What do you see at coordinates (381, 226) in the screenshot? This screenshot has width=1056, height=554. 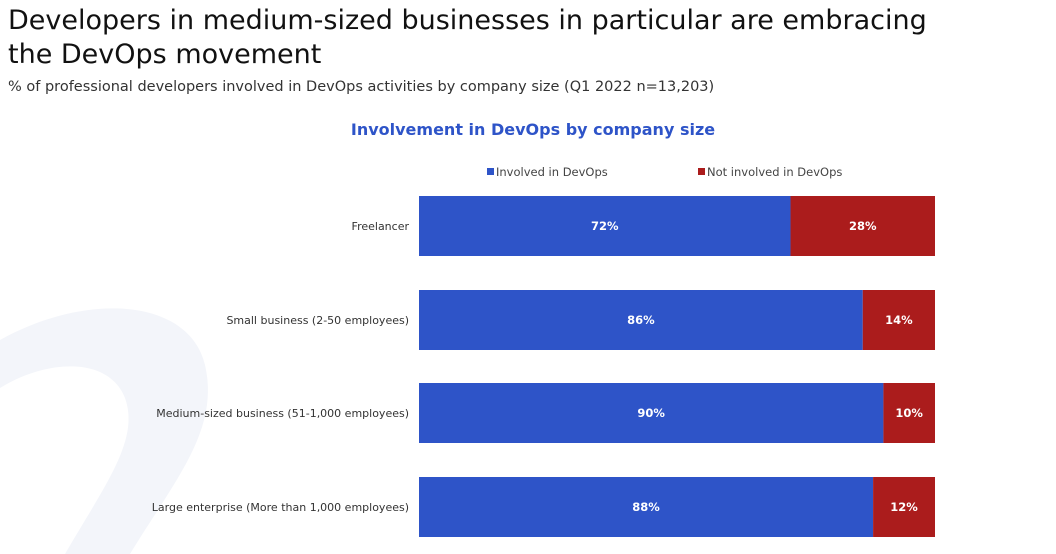 I see `category-label: Freelancer` at bounding box center [381, 226].